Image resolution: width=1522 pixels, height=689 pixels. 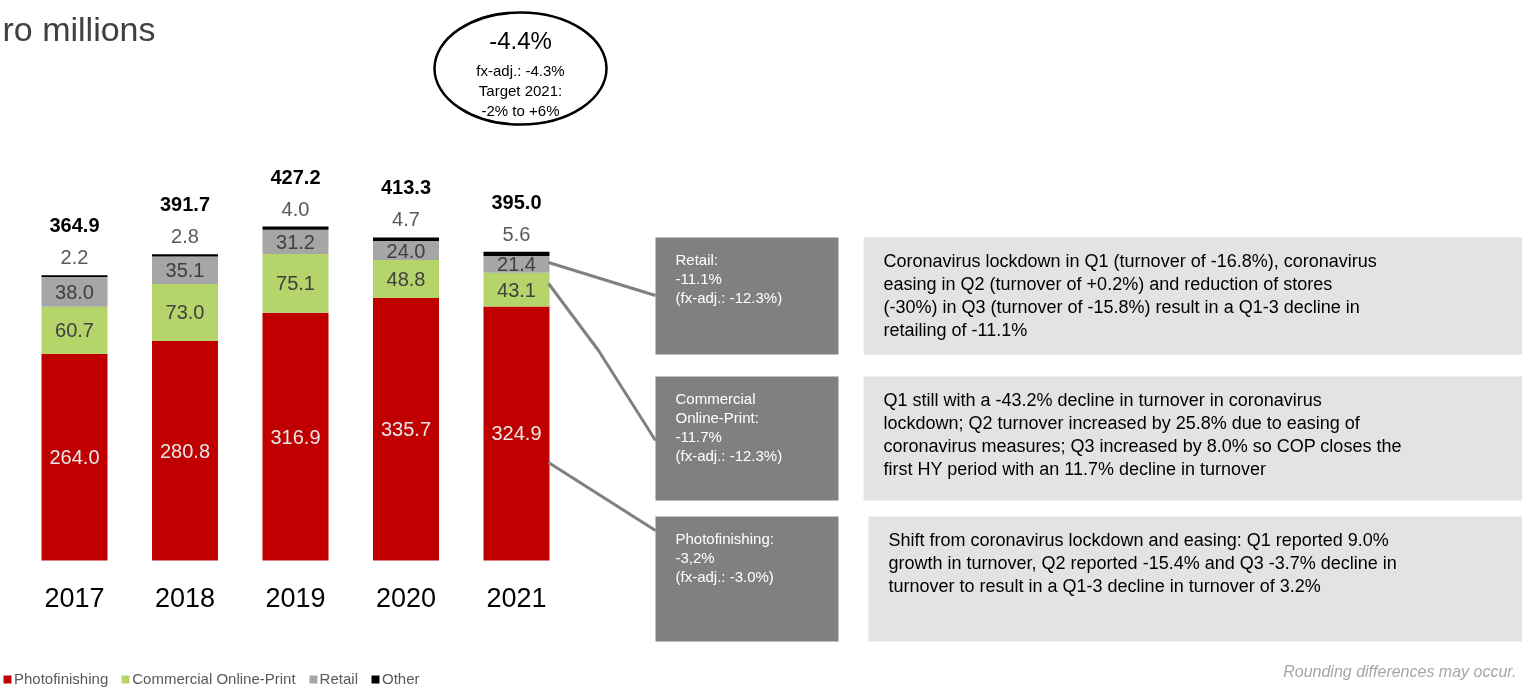 What do you see at coordinates (1400, 671) in the screenshot?
I see `text: Rounding differences may occur.` at bounding box center [1400, 671].